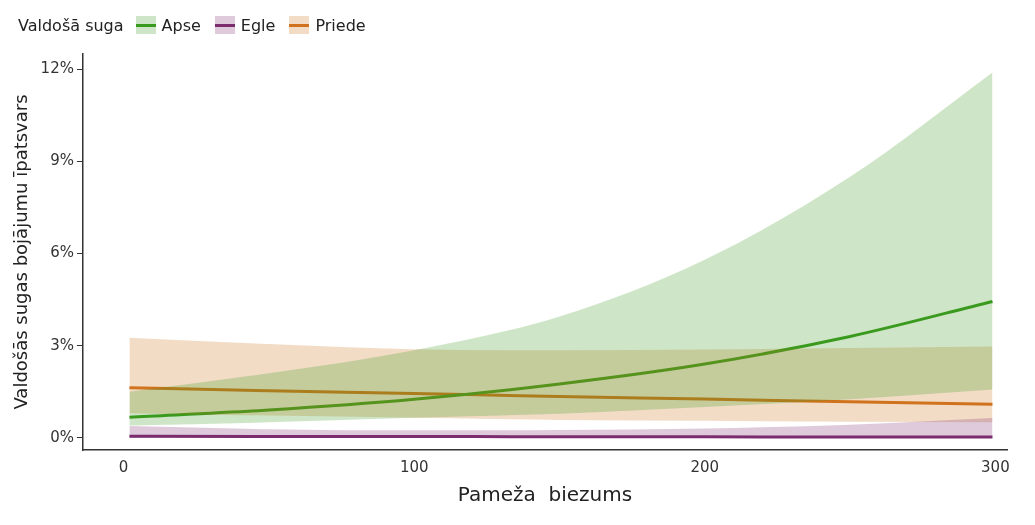  What do you see at coordinates (705, 466) in the screenshot?
I see `x-tick-label: 200` at bounding box center [705, 466].